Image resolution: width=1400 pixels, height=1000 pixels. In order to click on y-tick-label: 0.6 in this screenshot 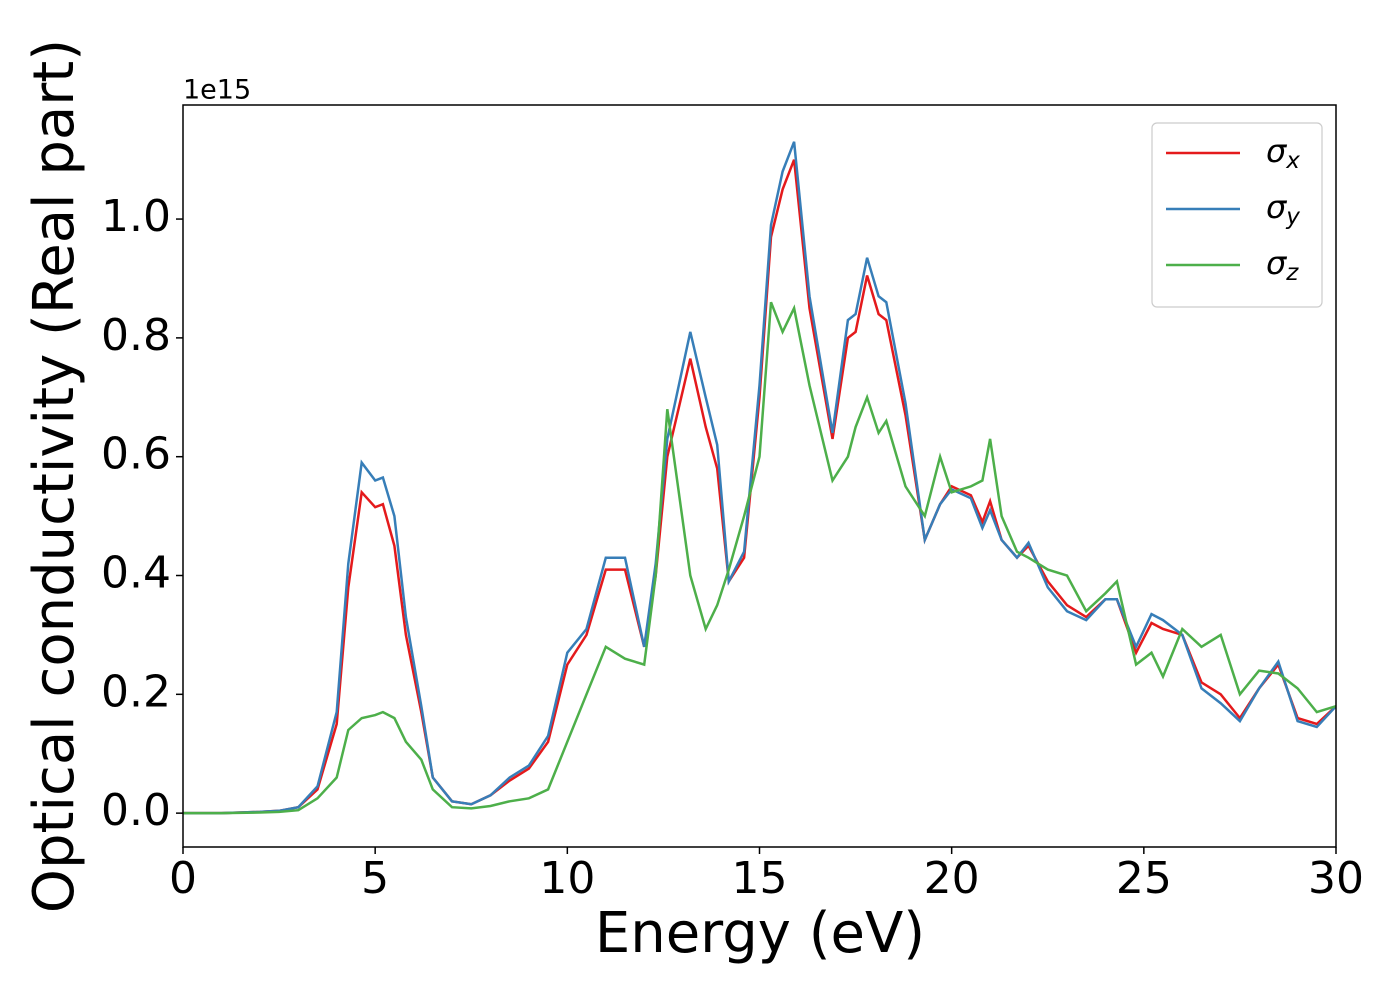, I will do `click(136, 454)`.